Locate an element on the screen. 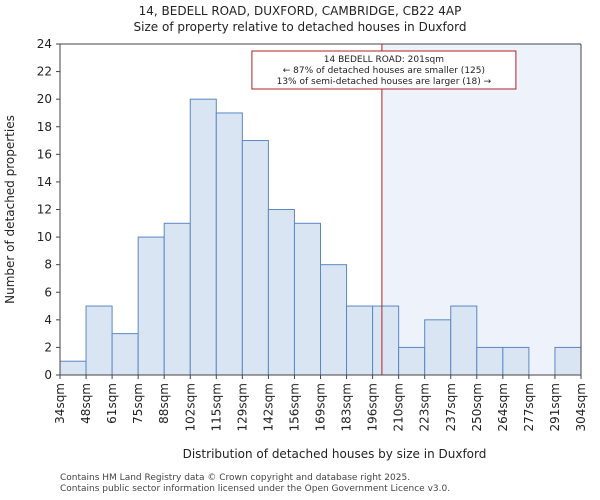 The image size is (600, 500). x-tick-label: 102sqm is located at coordinates (190, 407).